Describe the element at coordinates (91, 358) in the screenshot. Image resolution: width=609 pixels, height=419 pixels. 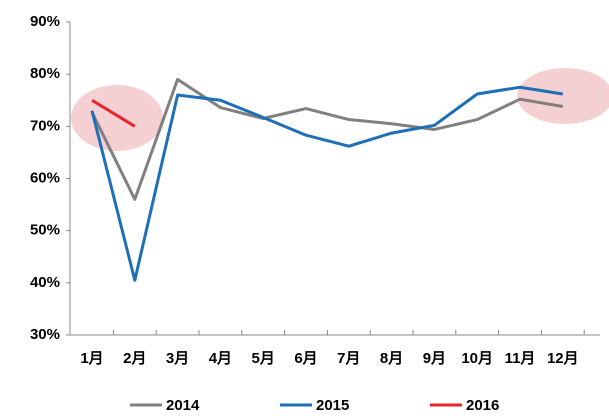
I see `x-tick-label: 1月` at that location.